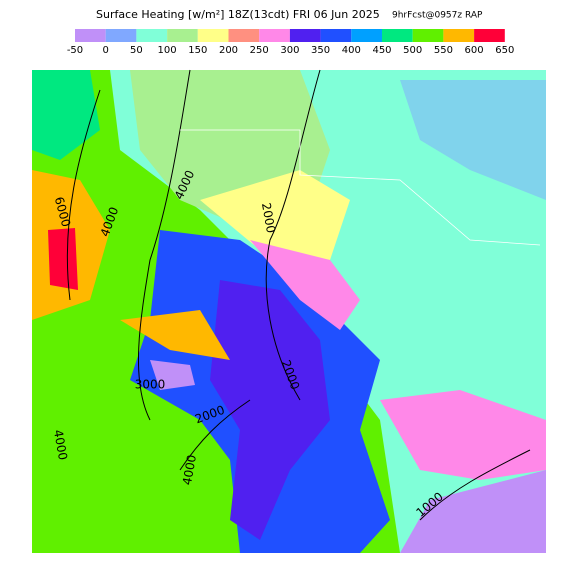 This screenshot has width=579, height=583. I want to click on legend-label: 0, so click(106, 50).